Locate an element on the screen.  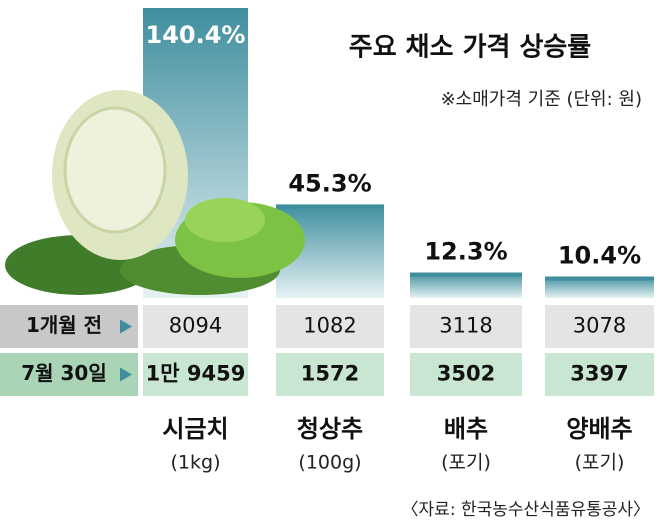
cell-value: 1572 is located at coordinates (330, 374).